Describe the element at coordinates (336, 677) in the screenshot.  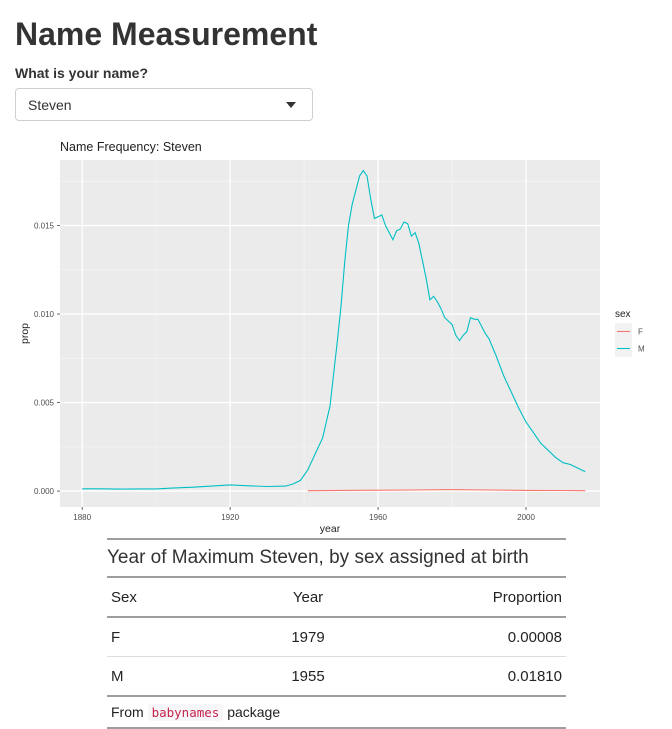
I see `table-row: M 1955 0.01810` at that location.